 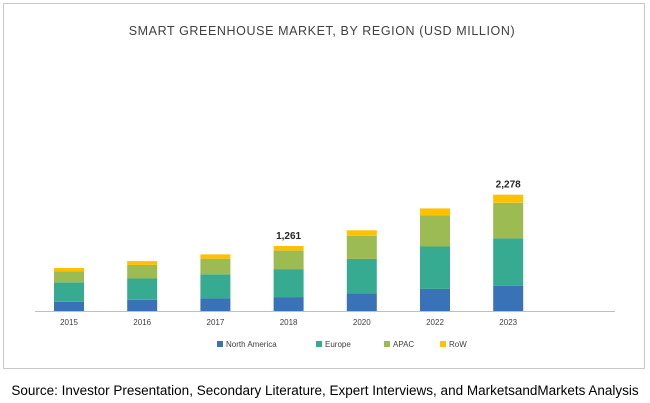 I want to click on x-tick-label: 2023, so click(x=508, y=322).